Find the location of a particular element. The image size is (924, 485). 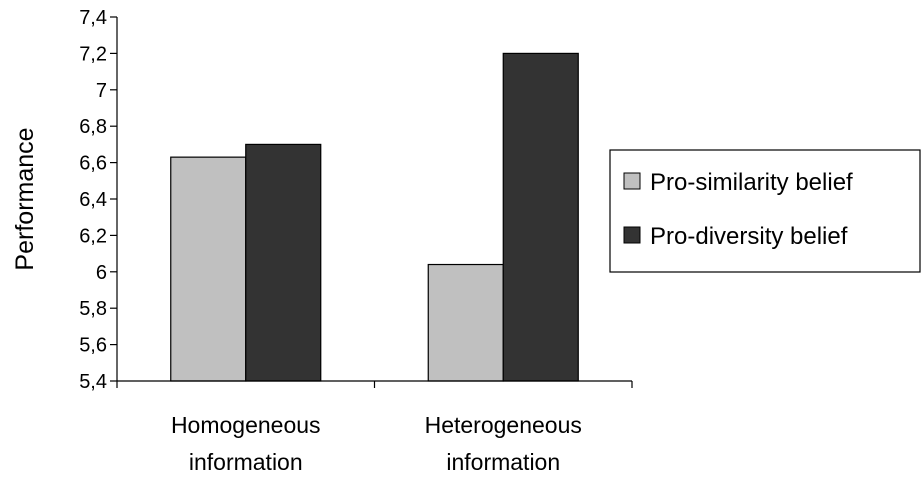

y-tick-label: 7,2 is located at coordinates (93, 54).